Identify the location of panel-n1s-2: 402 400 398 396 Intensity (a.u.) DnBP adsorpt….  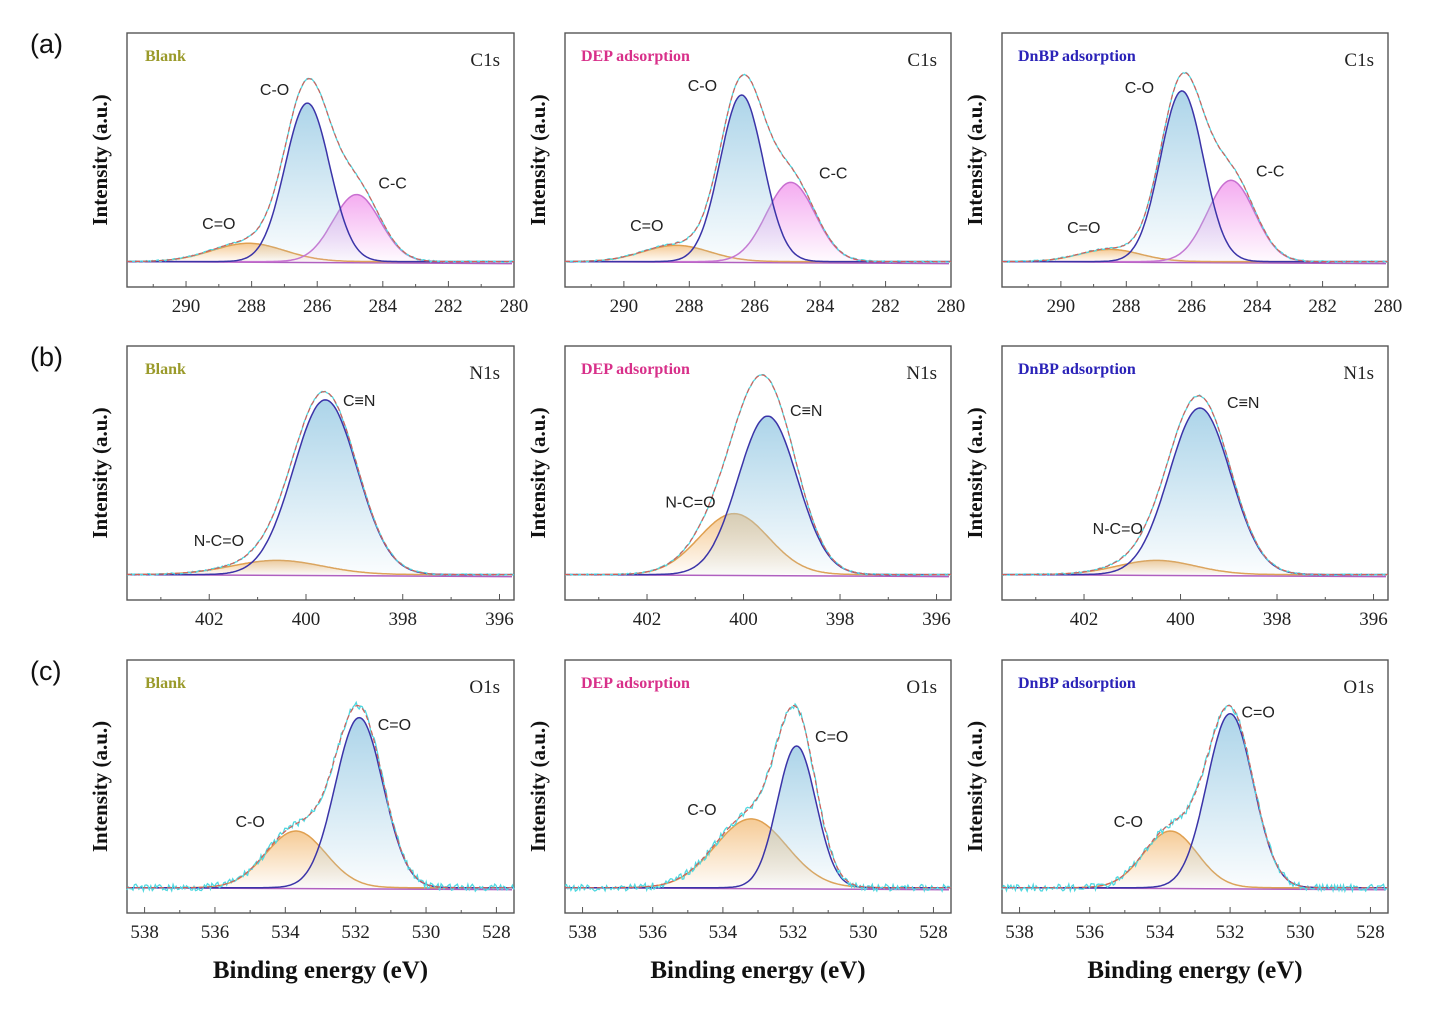
(1176, 487).